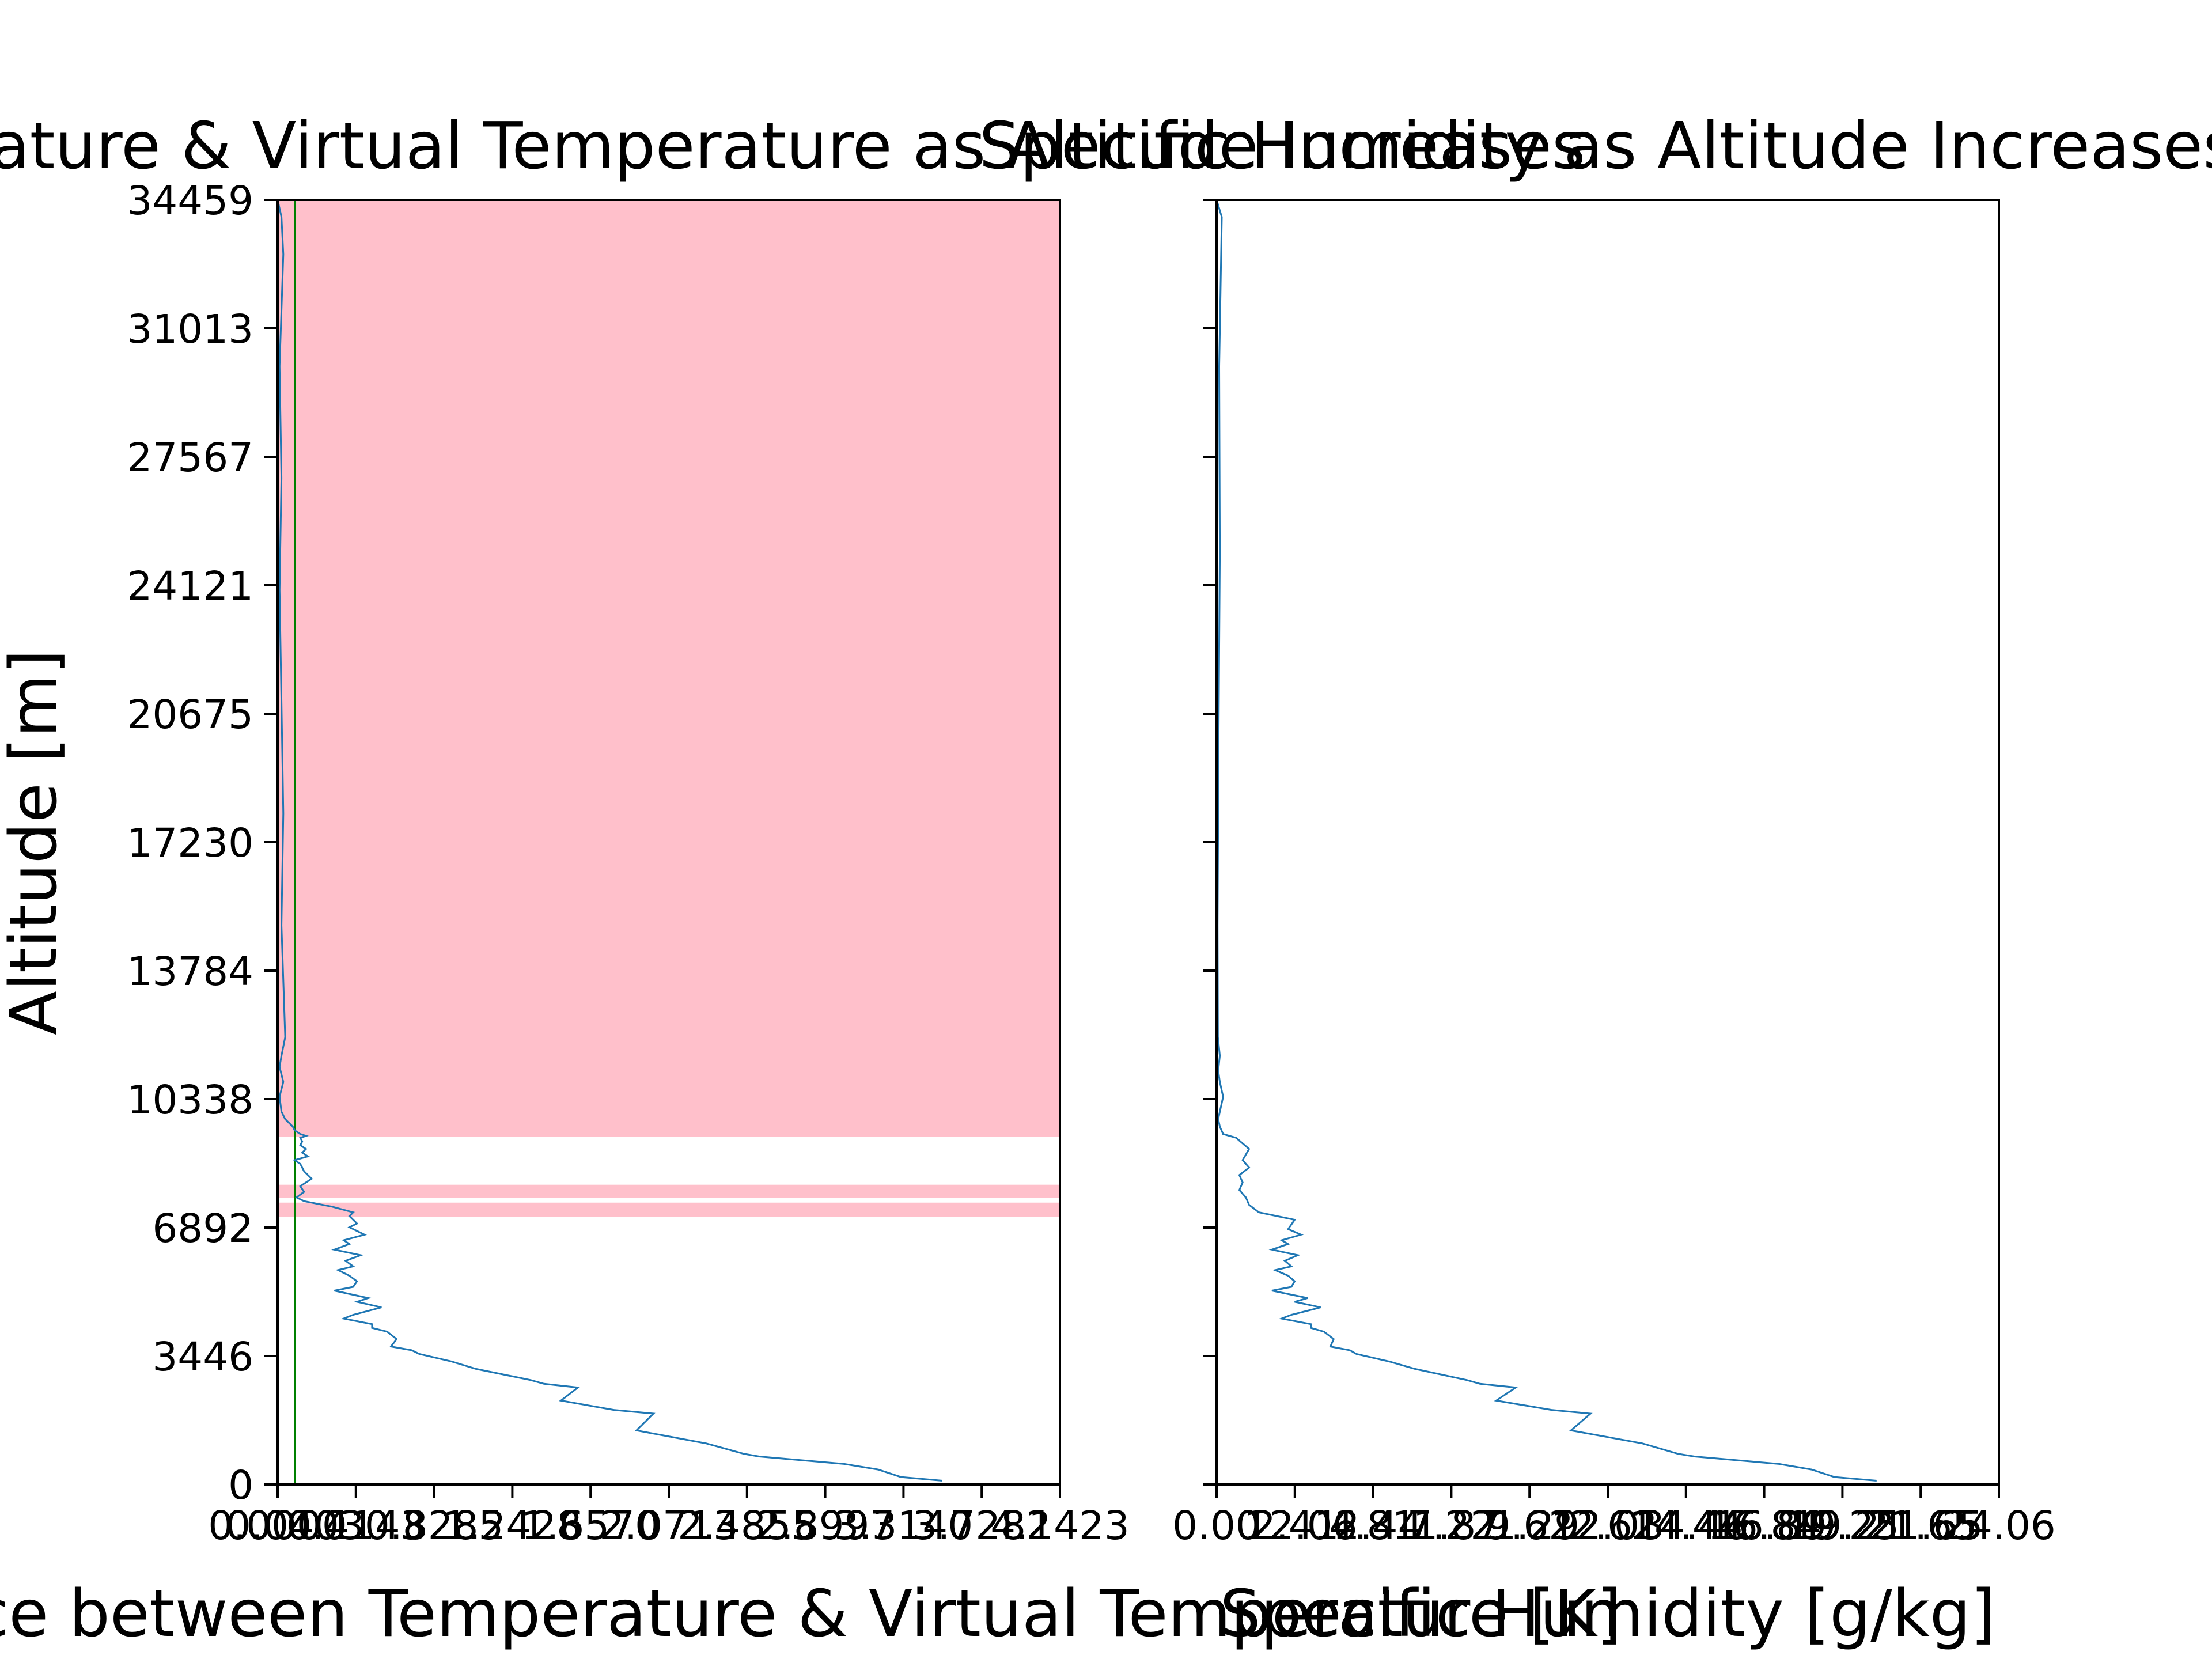 The width and height of the screenshot is (2212, 1659). Describe the element at coordinates (190, 586) in the screenshot. I see `y-tick-label: 24121` at that location.